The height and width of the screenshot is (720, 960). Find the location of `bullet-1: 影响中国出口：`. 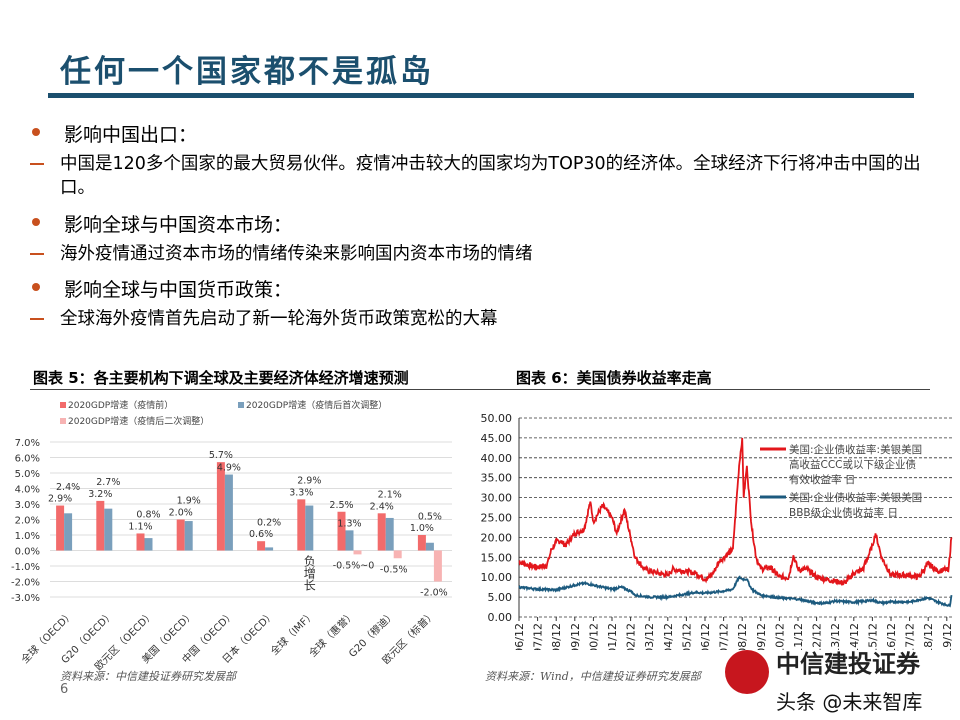

bullet-1: 影响中国出口： is located at coordinates (114, 133).